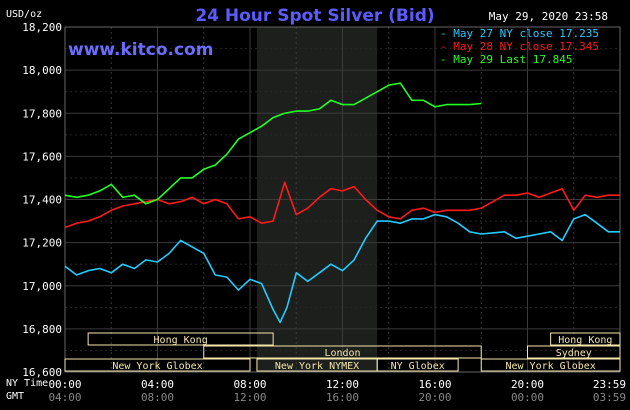  What do you see at coordinates (42, 70) in the screenshot?
I see `y-tick-label: 18,000` at bounding box center [42, 70].